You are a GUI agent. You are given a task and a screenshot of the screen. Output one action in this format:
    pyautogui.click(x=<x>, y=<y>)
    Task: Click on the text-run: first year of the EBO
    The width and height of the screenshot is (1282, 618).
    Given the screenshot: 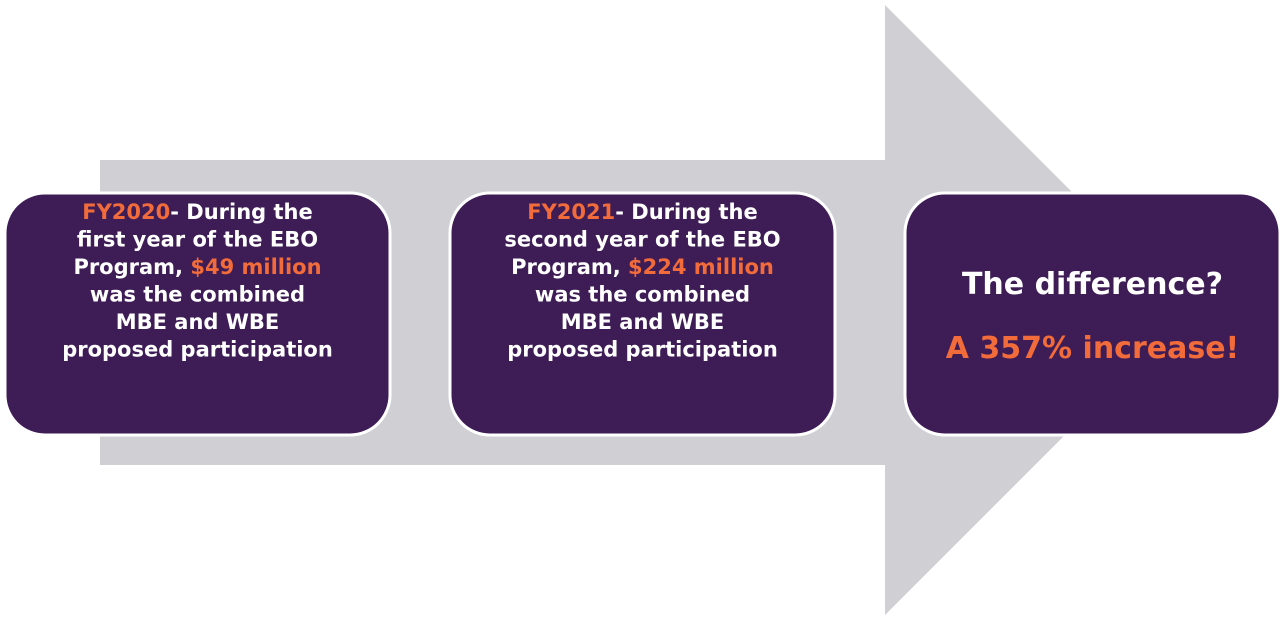 What is the action you would take?
    pyautogui.click(x=197, y=240)
    